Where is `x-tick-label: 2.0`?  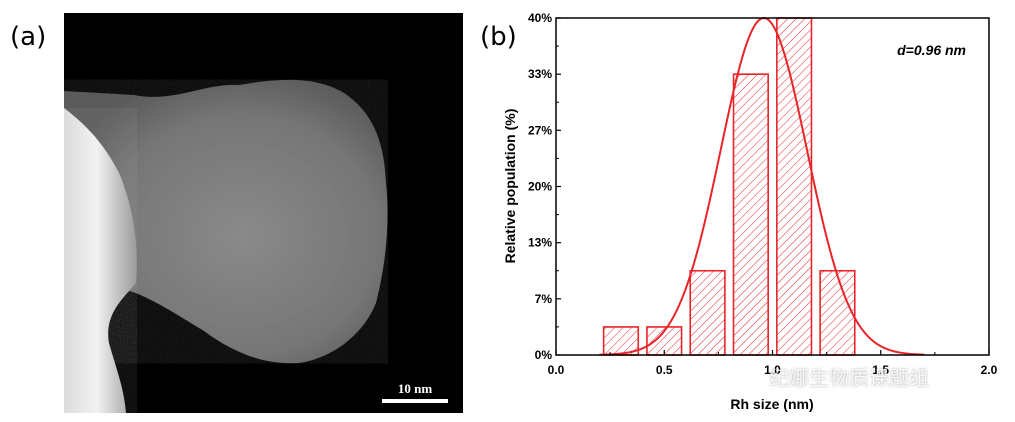 x-tick-label: 2.0 is located at coordinates (989, 370).